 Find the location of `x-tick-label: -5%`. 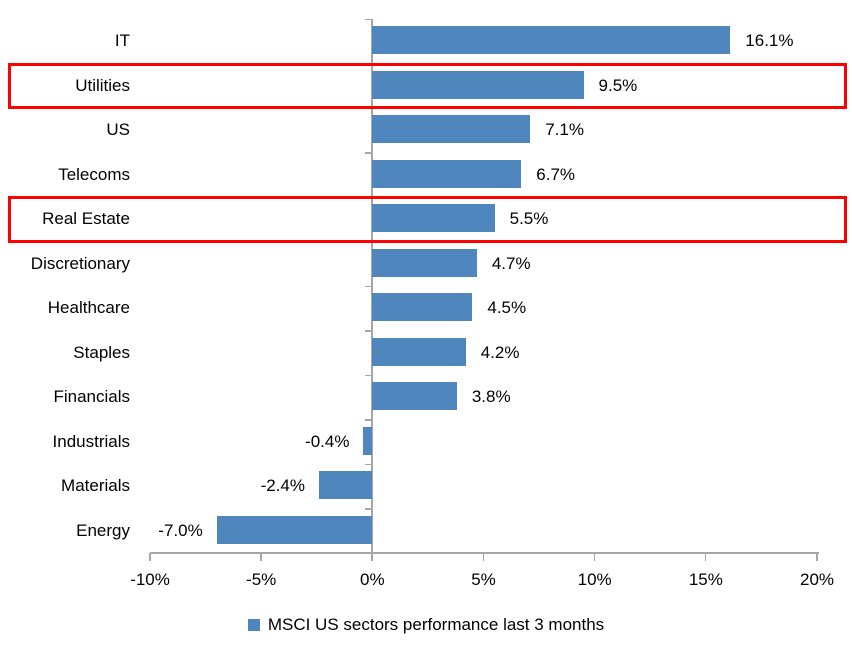

x-tick-label: -5% is located at coordinates (261, 579).